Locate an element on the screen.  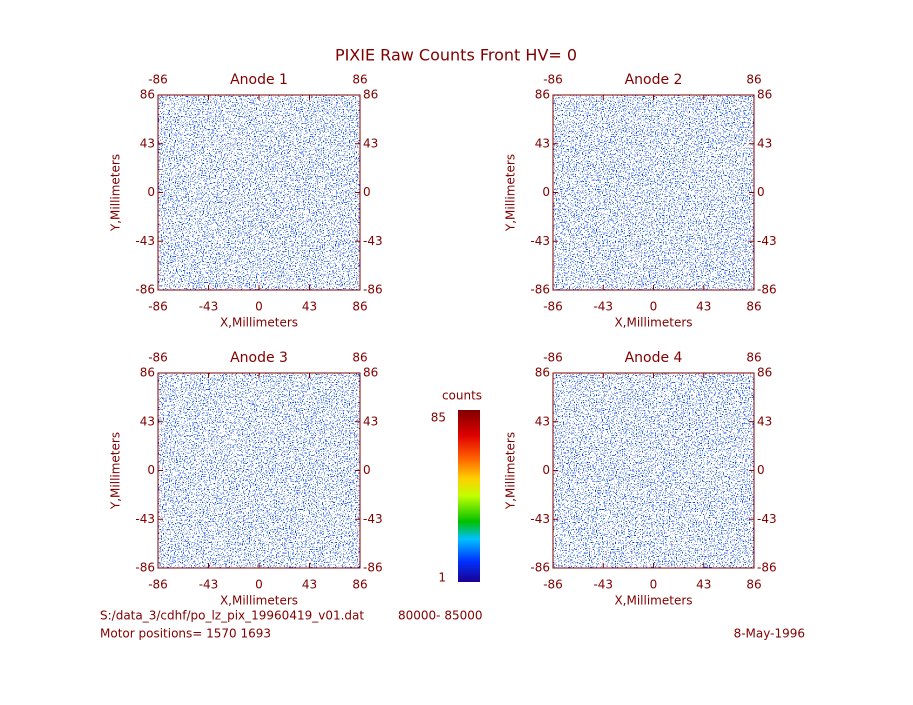
page-title: PIXIE Raw Counts Front HV= 0 is located at coordinates (456, 55).